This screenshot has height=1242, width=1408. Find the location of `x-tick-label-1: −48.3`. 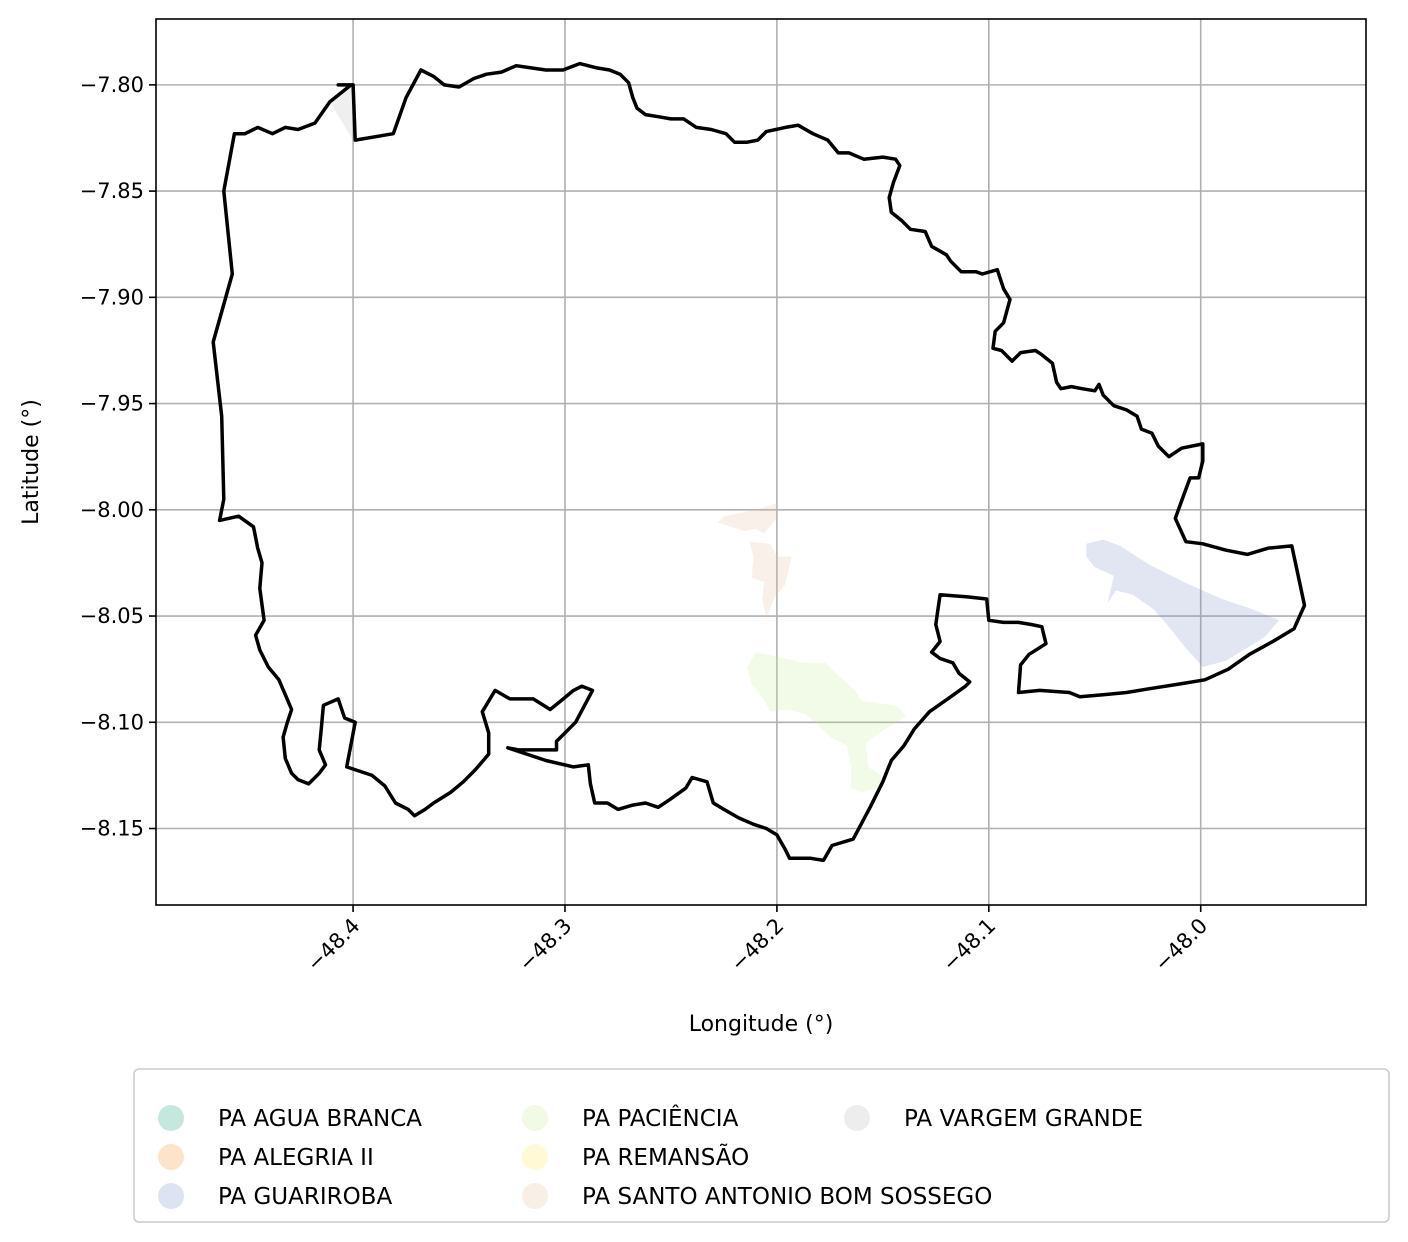

x-tick-label-1: −48.3 is located at coordinates (545, 945).